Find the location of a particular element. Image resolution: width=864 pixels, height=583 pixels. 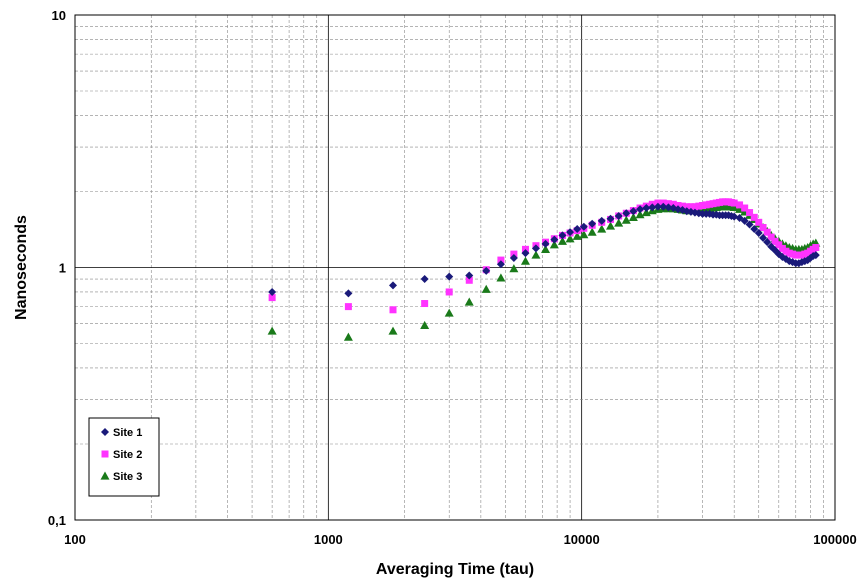

x-tick-label: 1000 is located at coordinates (328, 539).